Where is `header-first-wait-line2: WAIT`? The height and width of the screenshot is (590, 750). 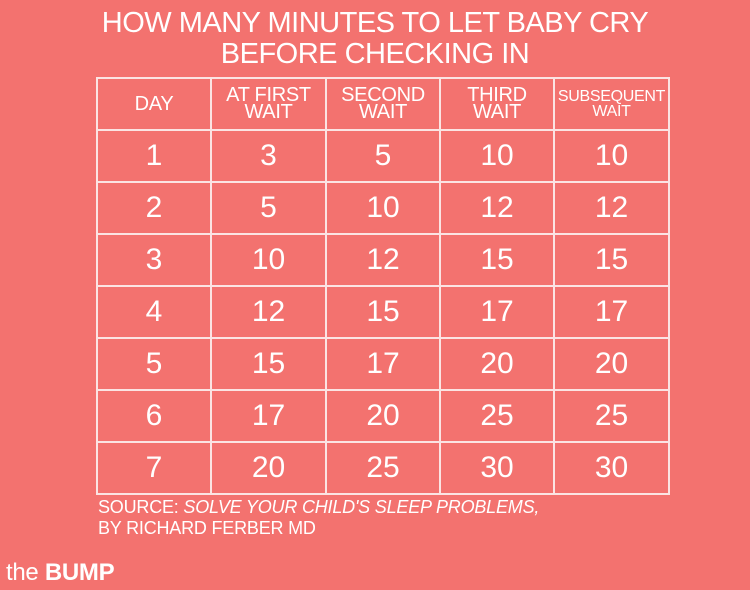
header-first-wait-line2: WAIT is located at coordinates (268, 112).